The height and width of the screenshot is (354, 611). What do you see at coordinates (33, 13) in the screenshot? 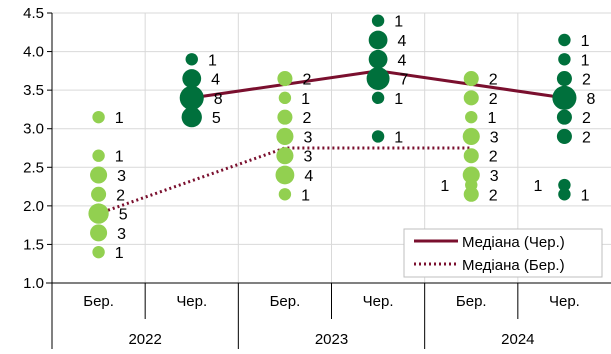
I see `y-tick-label: 4.5` at bounding box center [33, 13].